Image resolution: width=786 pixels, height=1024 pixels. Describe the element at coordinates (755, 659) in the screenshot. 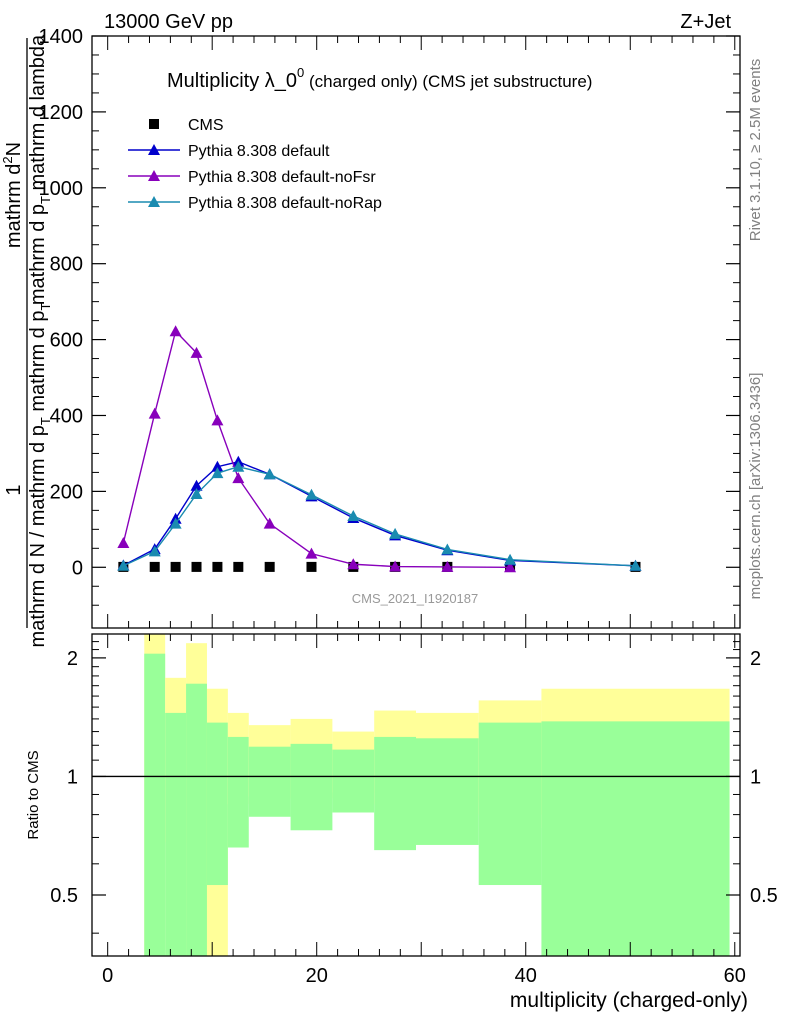

I see `ratio-y-tick-label-right: 2` at that location.